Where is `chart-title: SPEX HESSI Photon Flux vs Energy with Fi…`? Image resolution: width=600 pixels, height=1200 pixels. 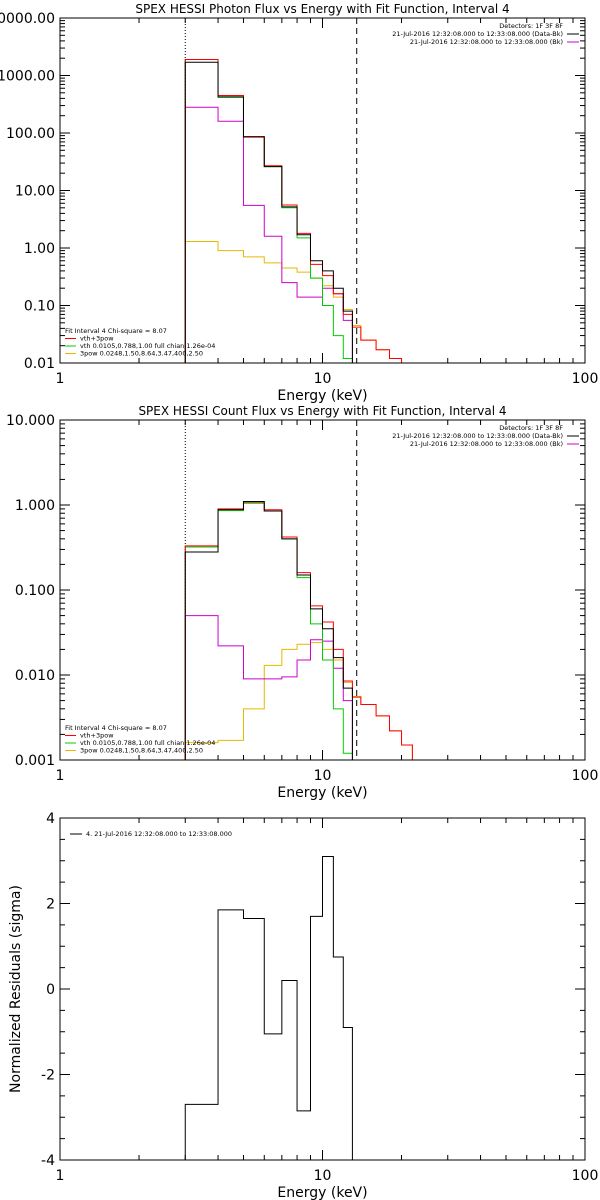
chart-title: SPEX HESSI Photon Flux vs Energy with Fi… is located at coordinates (322, 9).